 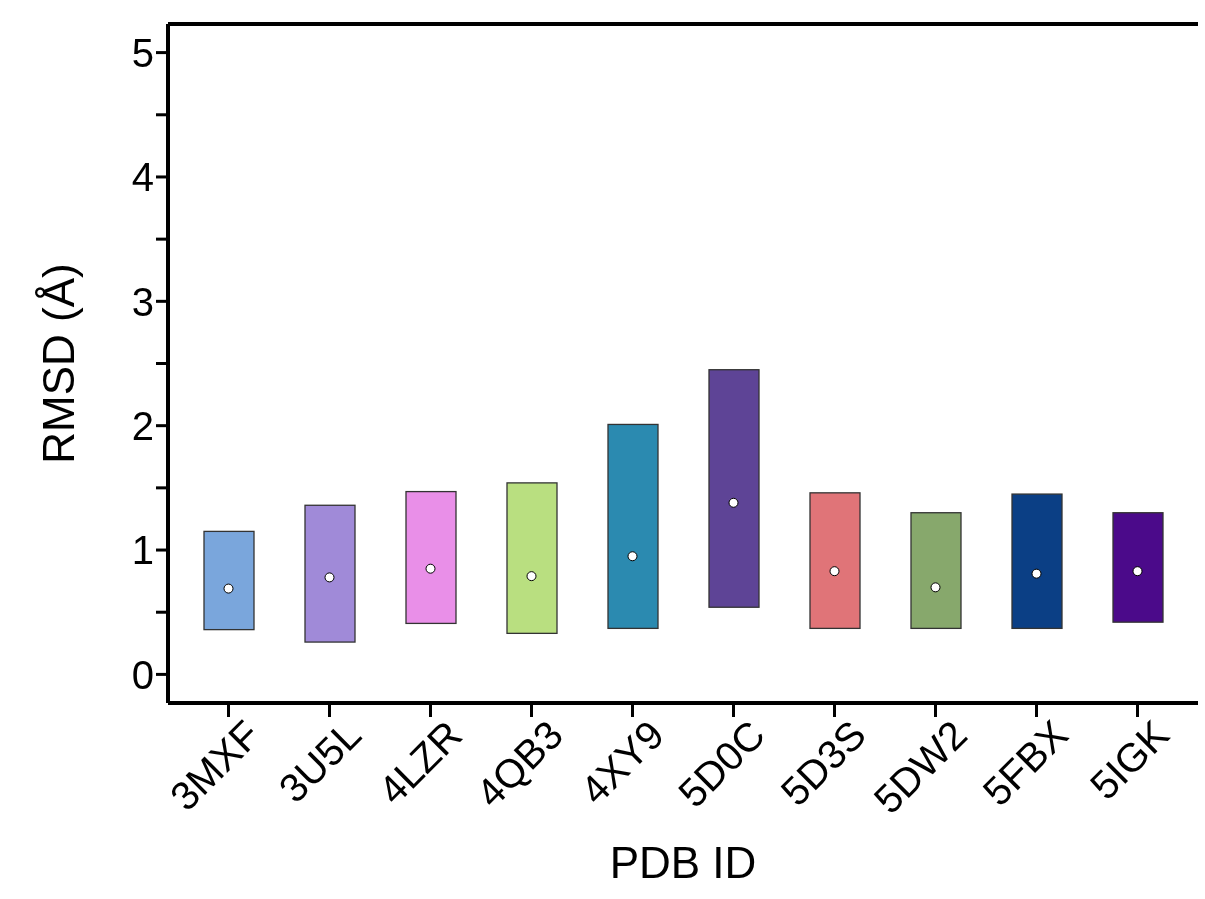 What do you see at coordinates (142, 674) in the screenshot?
I see `y-tick-label: 0` at bounding box center [142, 674].